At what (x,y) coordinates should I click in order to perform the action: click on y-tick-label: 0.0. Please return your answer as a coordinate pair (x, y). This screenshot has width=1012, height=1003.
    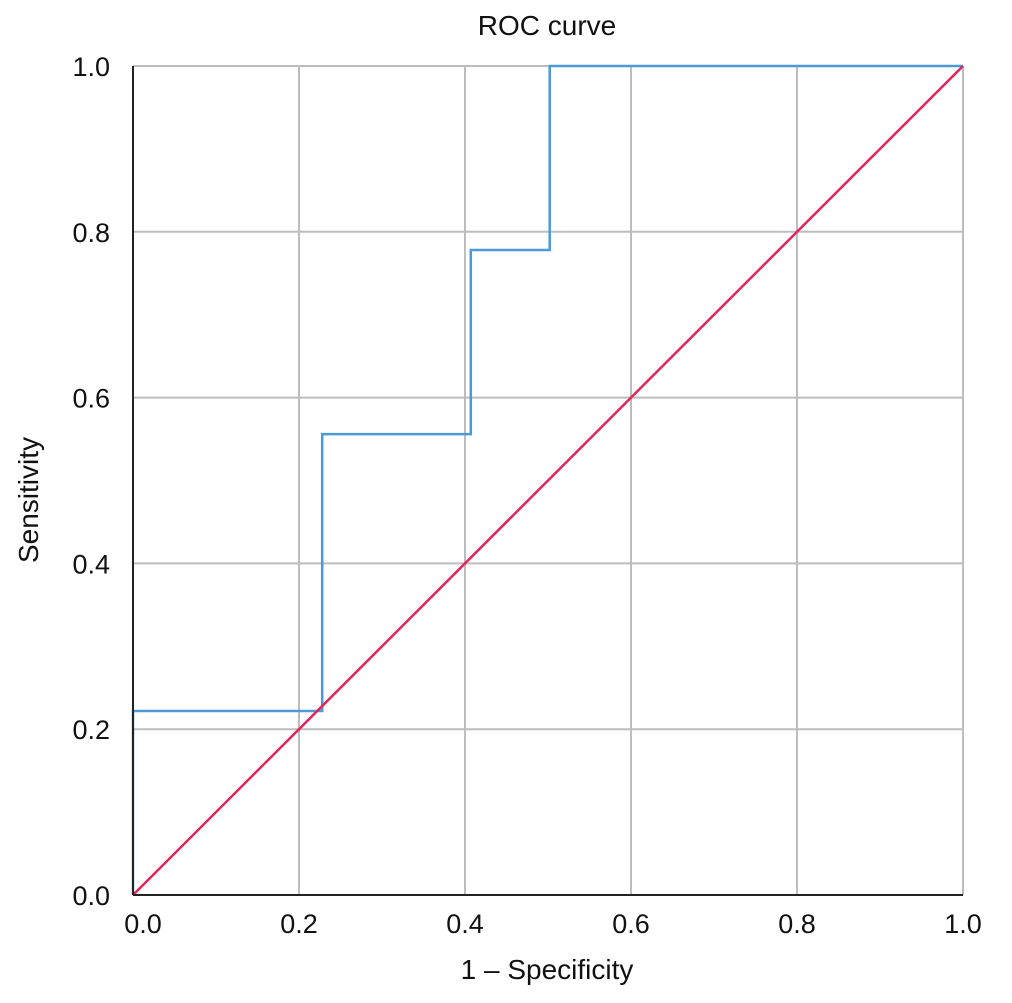
    Looking at the image, I should click on (91, 896).